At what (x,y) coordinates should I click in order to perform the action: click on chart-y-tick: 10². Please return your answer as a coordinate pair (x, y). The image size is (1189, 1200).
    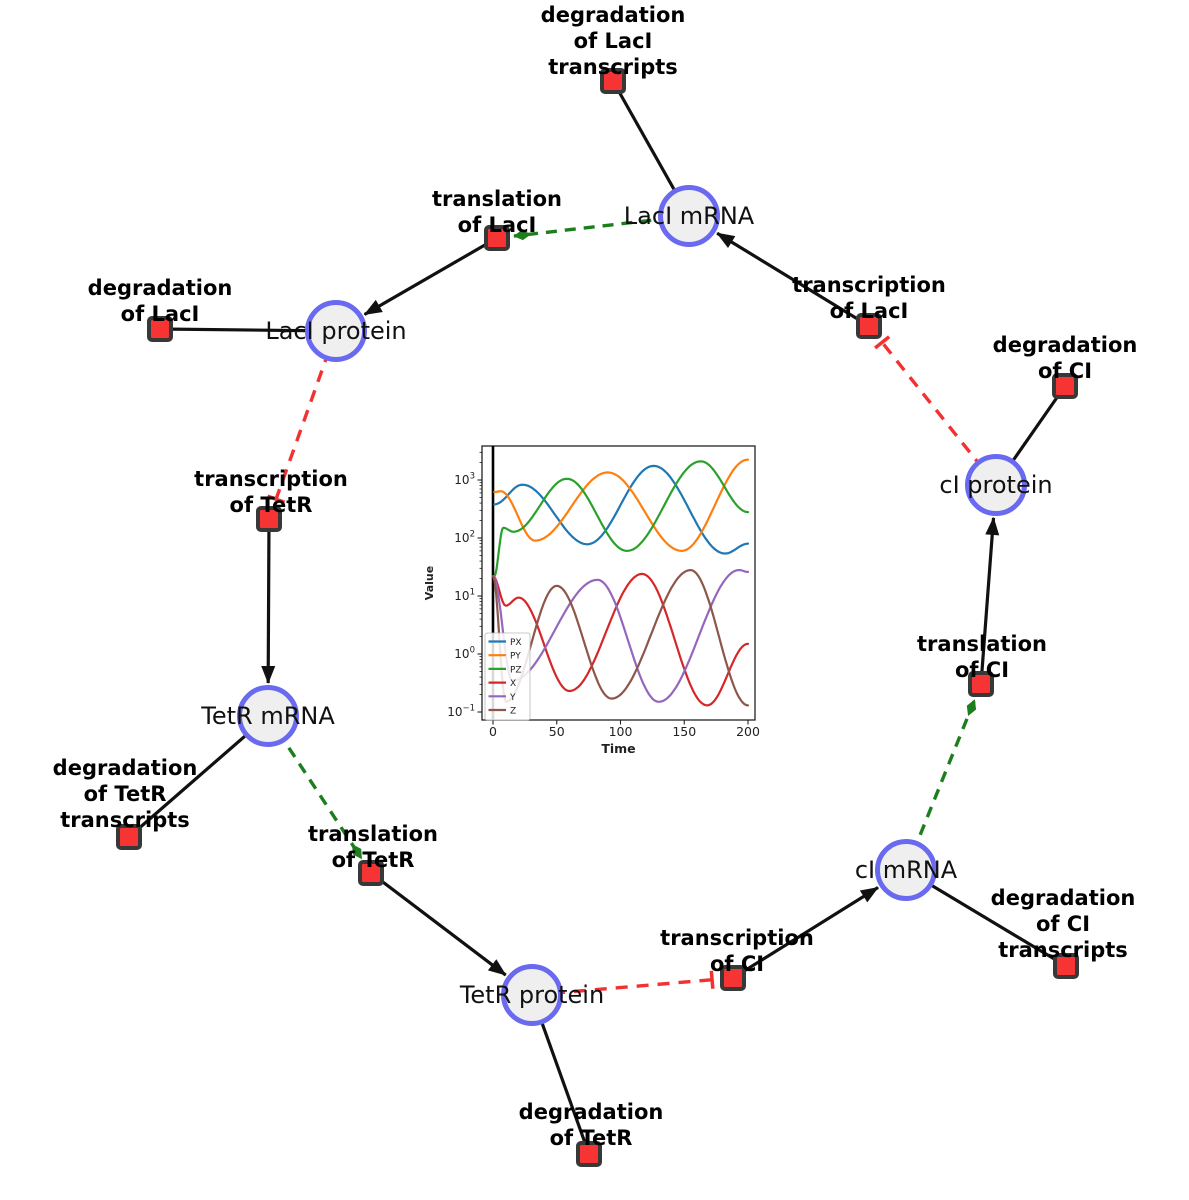
    Looking at the image, I should click on (464, 538).